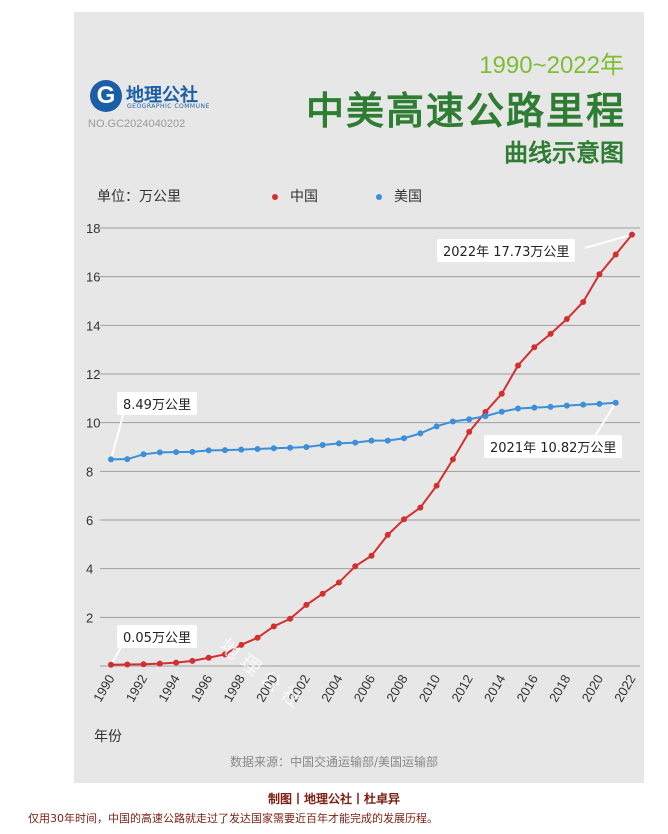 The width and height of the screenshot is (668, 834). Describe the element at coordinates (93, 228) in the screenshot. I see `y-tick-label: 18` at that location.